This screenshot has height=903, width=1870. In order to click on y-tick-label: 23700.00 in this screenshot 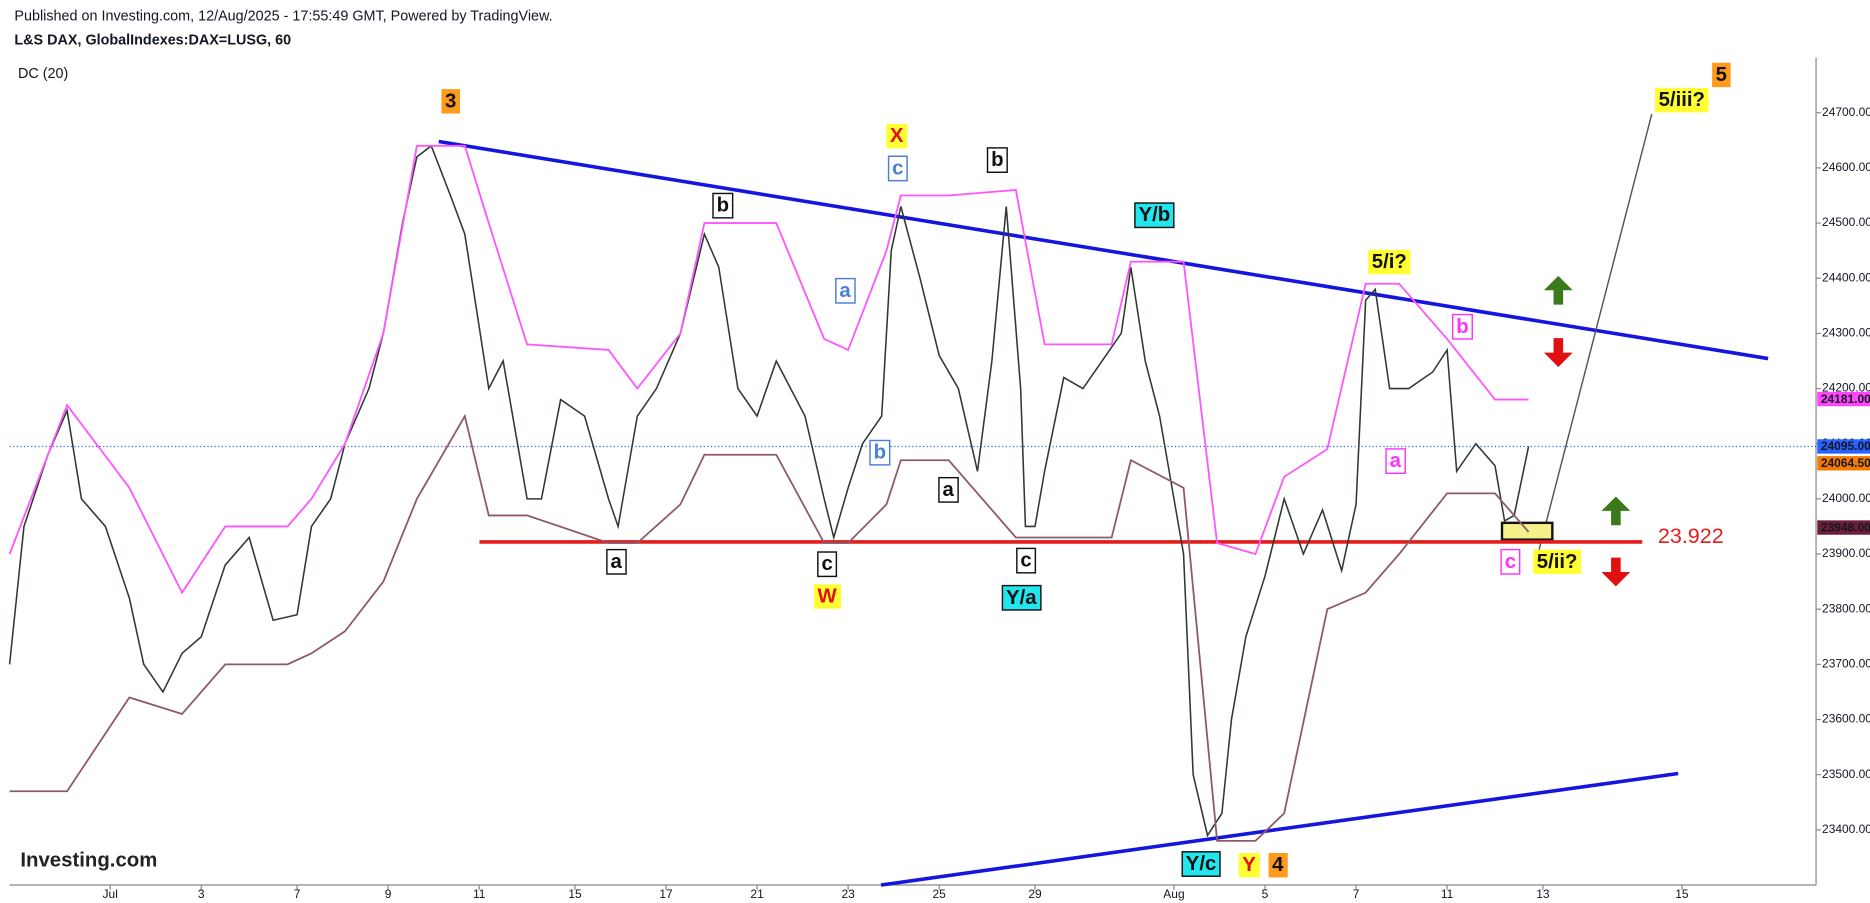, I will do `click(1846, 664)`.